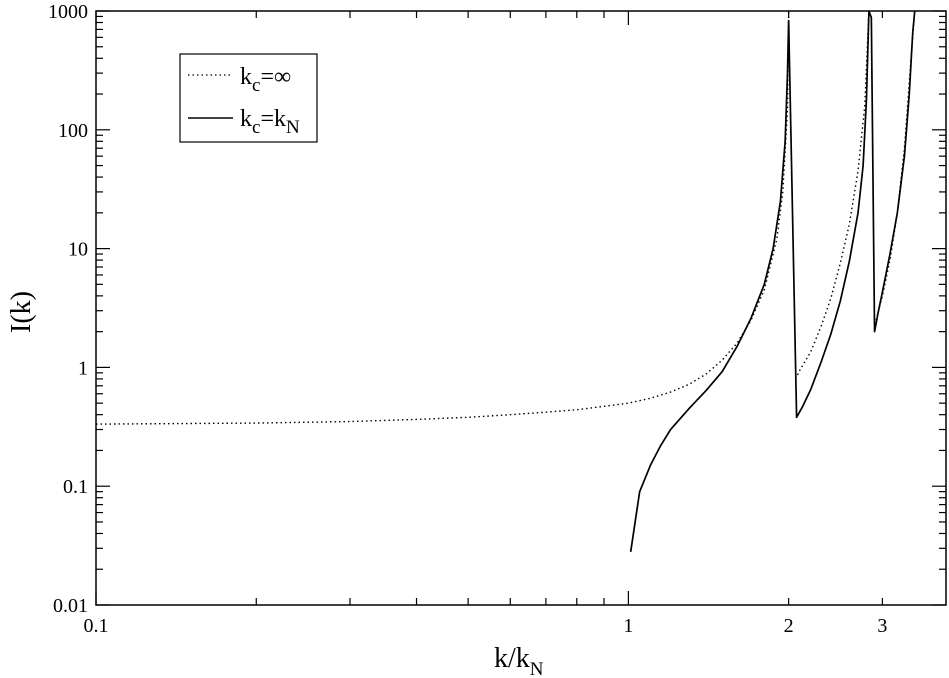 This screenshot has height=678, width=949. What do you see at coordinates (83, 368) in the screenshot?
I see `y-tick-label: 1` at bounding box center [83, 368].